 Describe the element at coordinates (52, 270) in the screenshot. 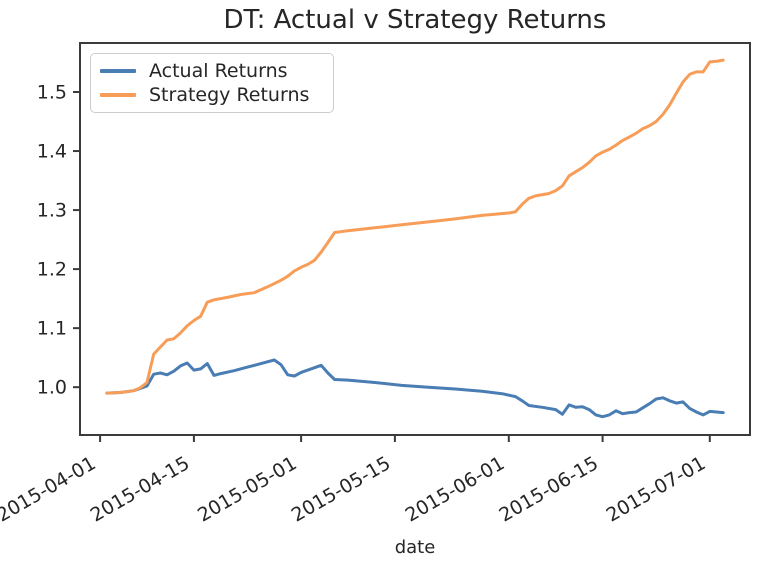

I see `y-tick-label: 1.2` at that location.